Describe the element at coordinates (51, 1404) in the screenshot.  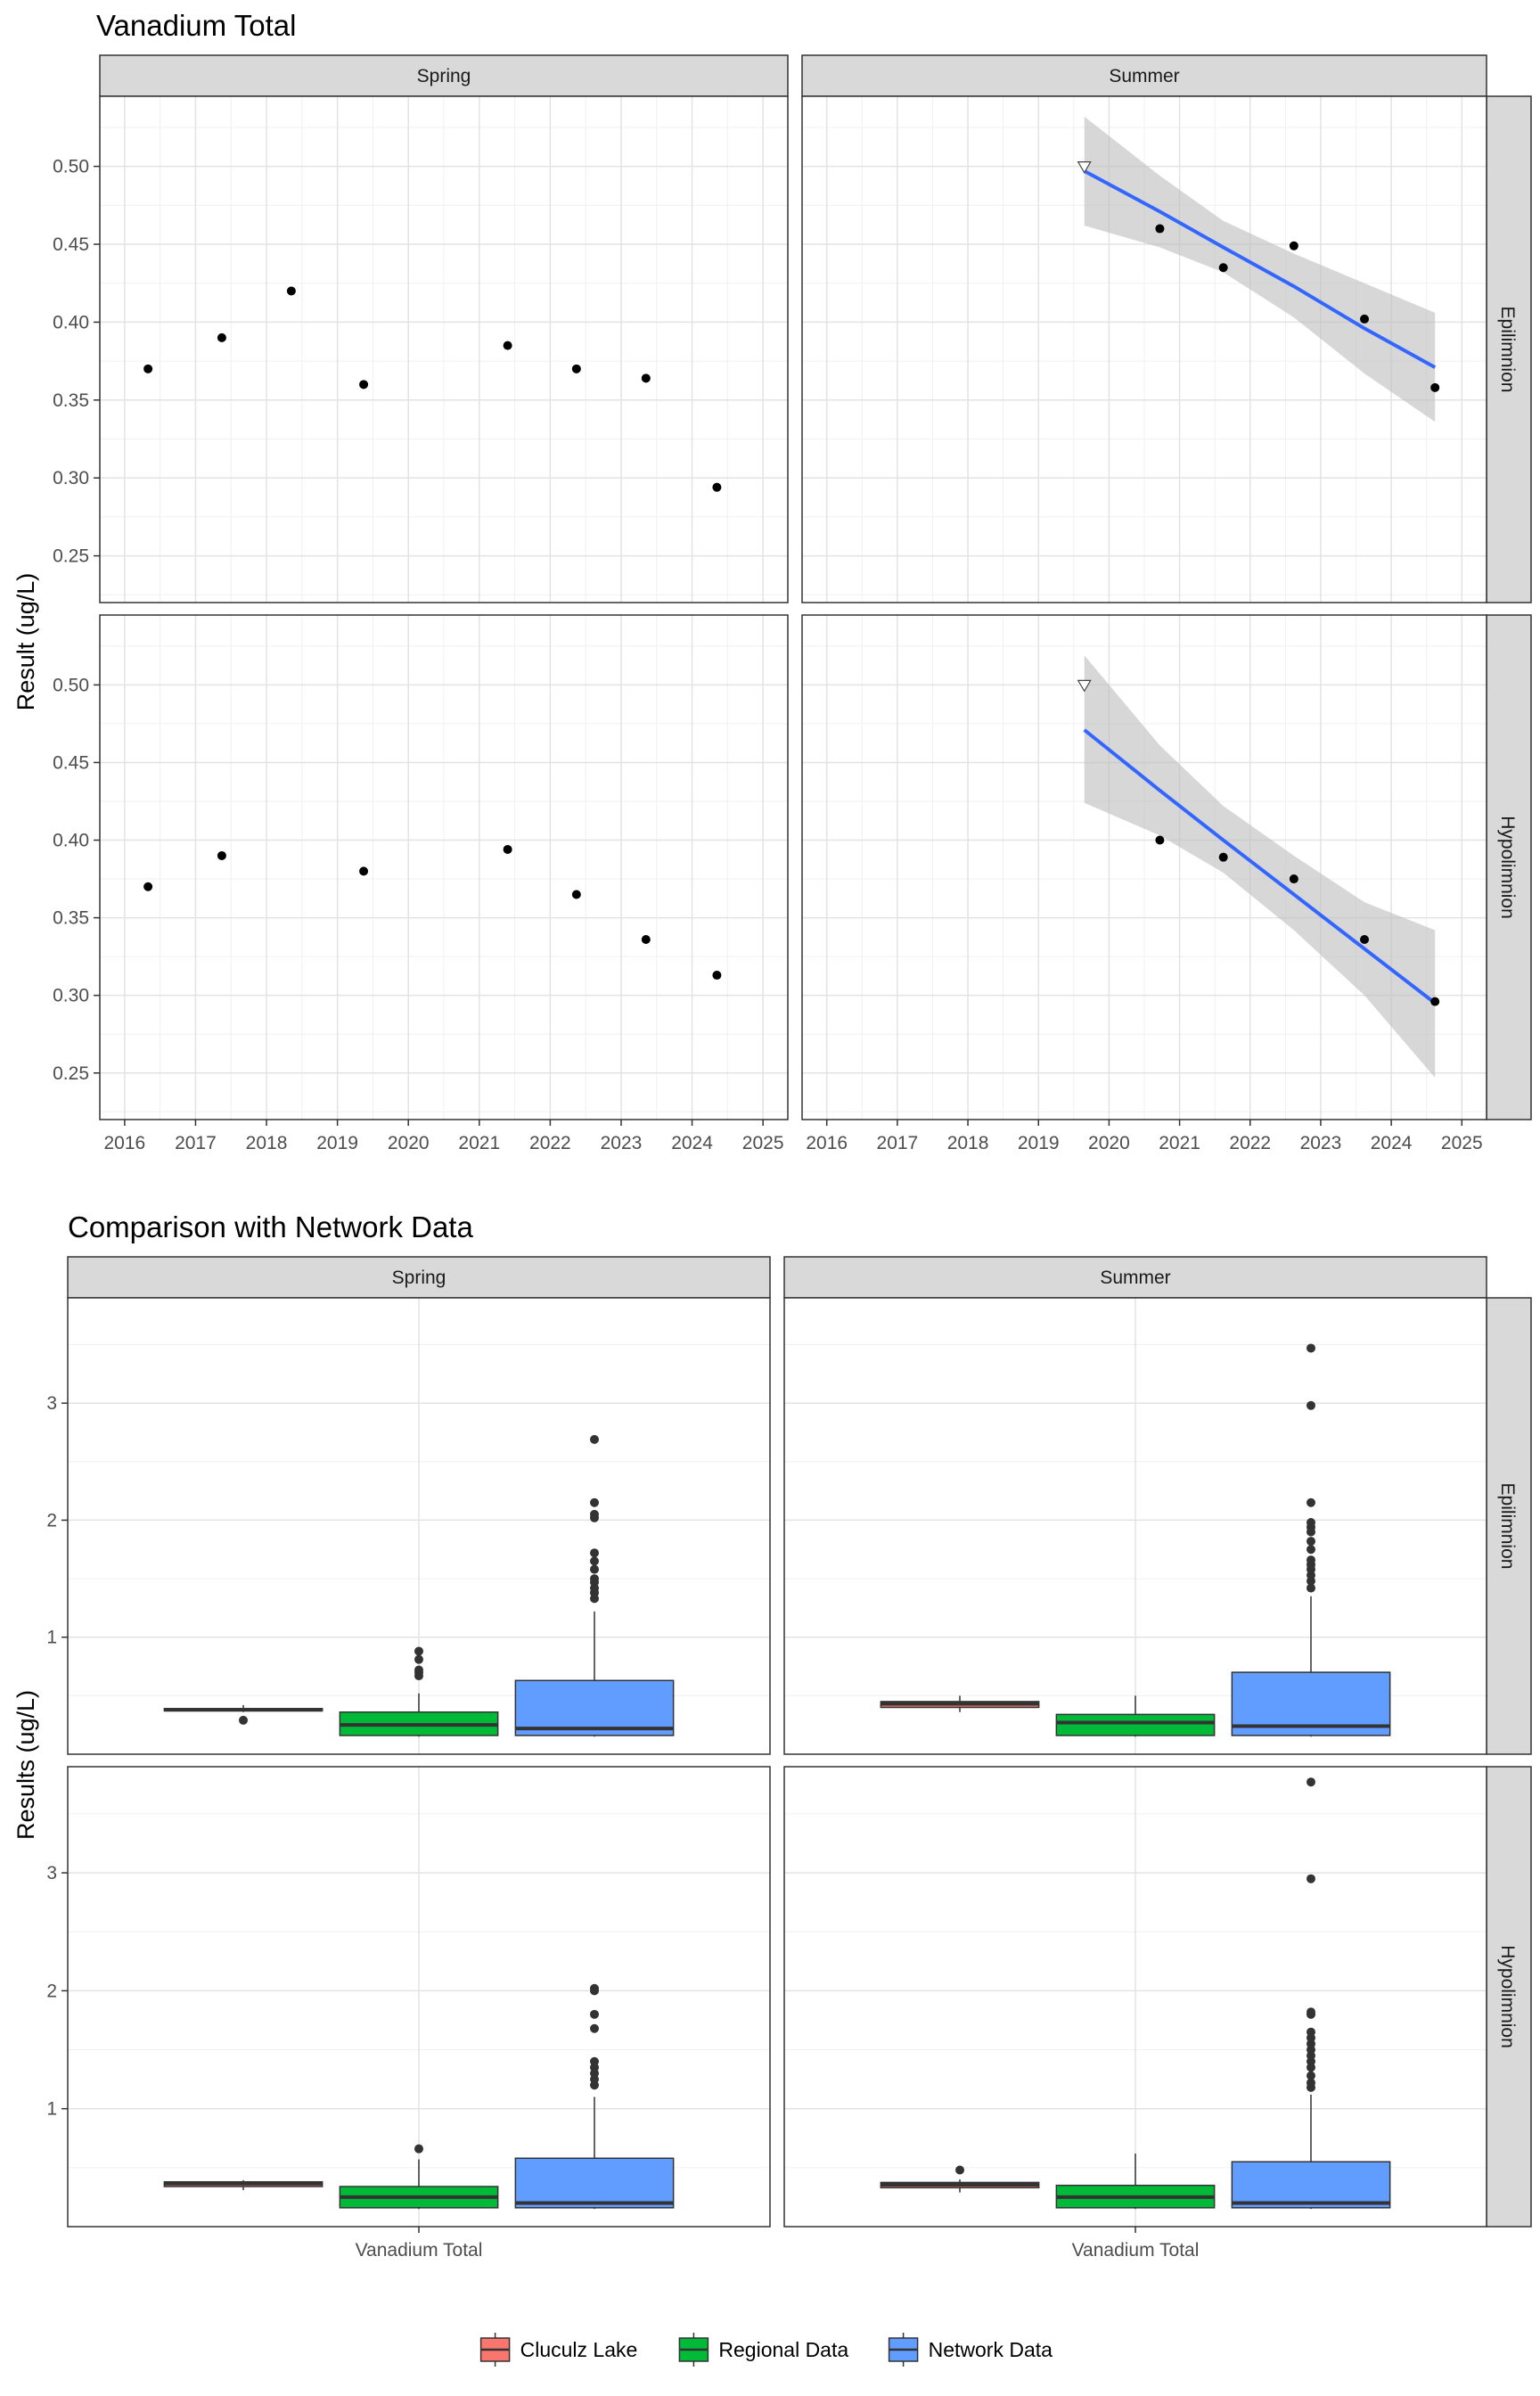
I see `y-tick-label: 3` at that location.